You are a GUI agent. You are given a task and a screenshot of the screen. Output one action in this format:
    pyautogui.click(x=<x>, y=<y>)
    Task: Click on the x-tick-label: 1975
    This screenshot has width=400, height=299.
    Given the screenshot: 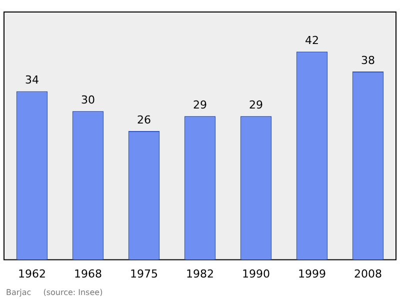 What is the action you would take?
    pyautogui.click(x=144, y=273)
    